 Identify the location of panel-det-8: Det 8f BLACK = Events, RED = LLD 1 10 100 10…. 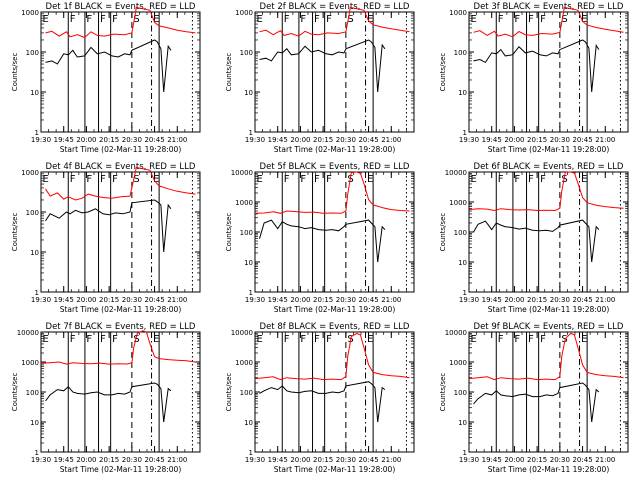
(320, 398).